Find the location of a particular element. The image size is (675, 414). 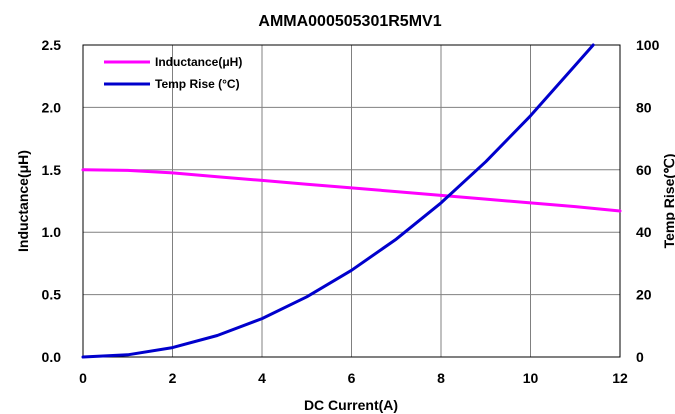

x-tick-label: 2 is located at coordinates (173, 378).